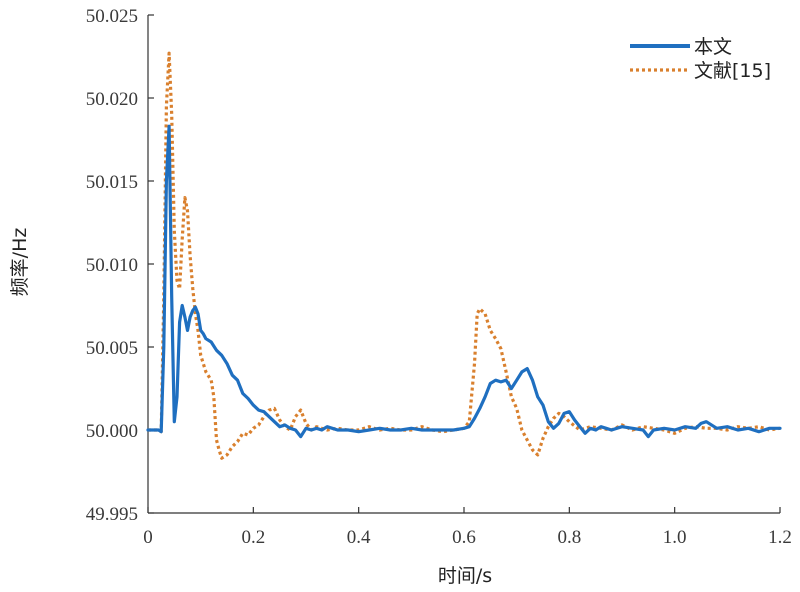 This screenshot has width=800, height=592. I want to click on x-tick-label: 1.0, so click(675, 537).